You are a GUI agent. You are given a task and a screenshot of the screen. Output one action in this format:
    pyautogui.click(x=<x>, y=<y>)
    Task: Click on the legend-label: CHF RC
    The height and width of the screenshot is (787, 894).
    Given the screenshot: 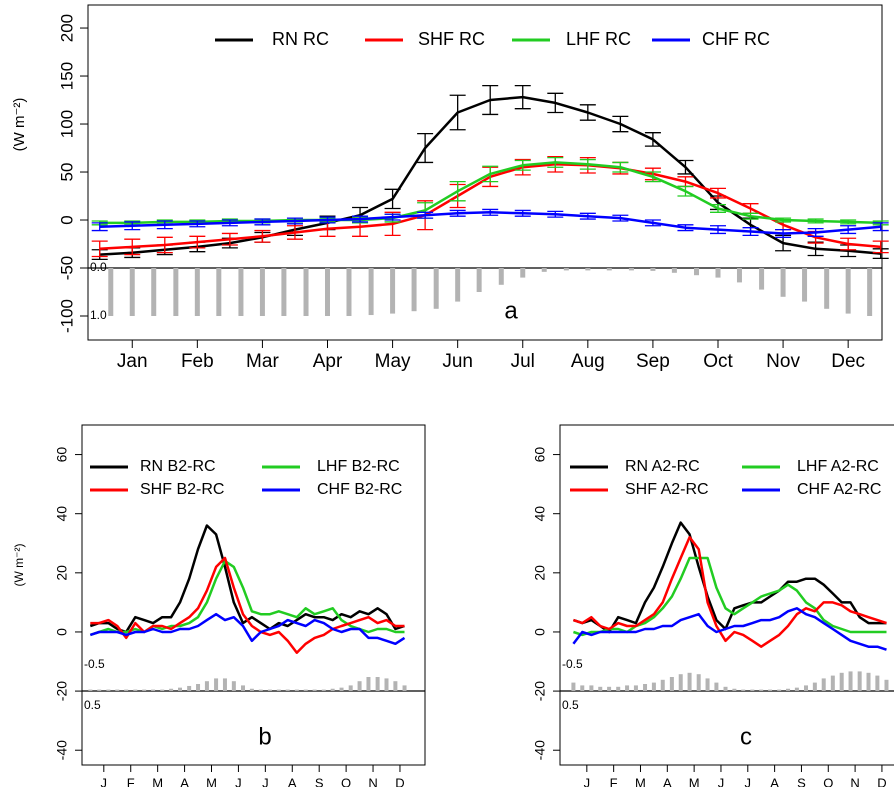 What is the action you would take?
    pyautogui.click(x=736, y=39)
    